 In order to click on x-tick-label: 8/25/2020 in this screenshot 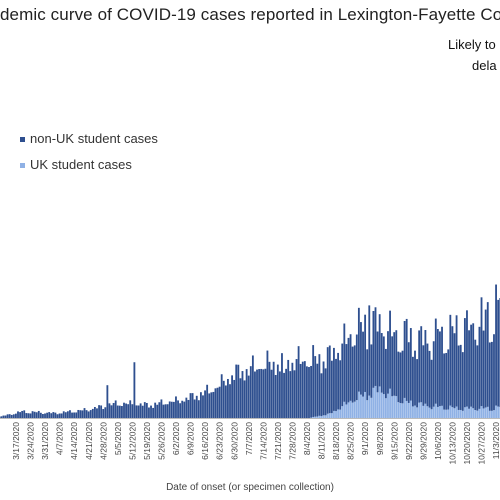, I will do `click(351, 441)`.